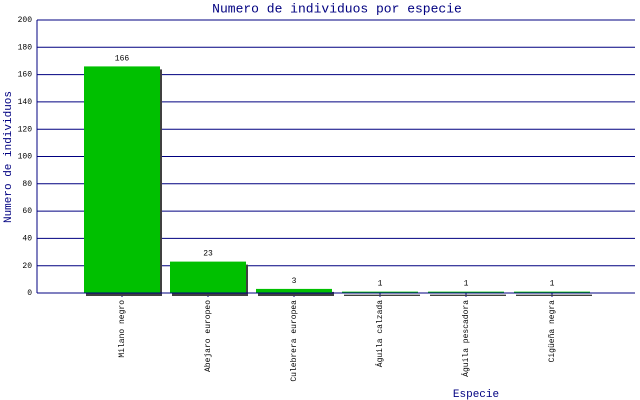  I want to click on x-tick-label: Culebrera europea, so click(294, 341).